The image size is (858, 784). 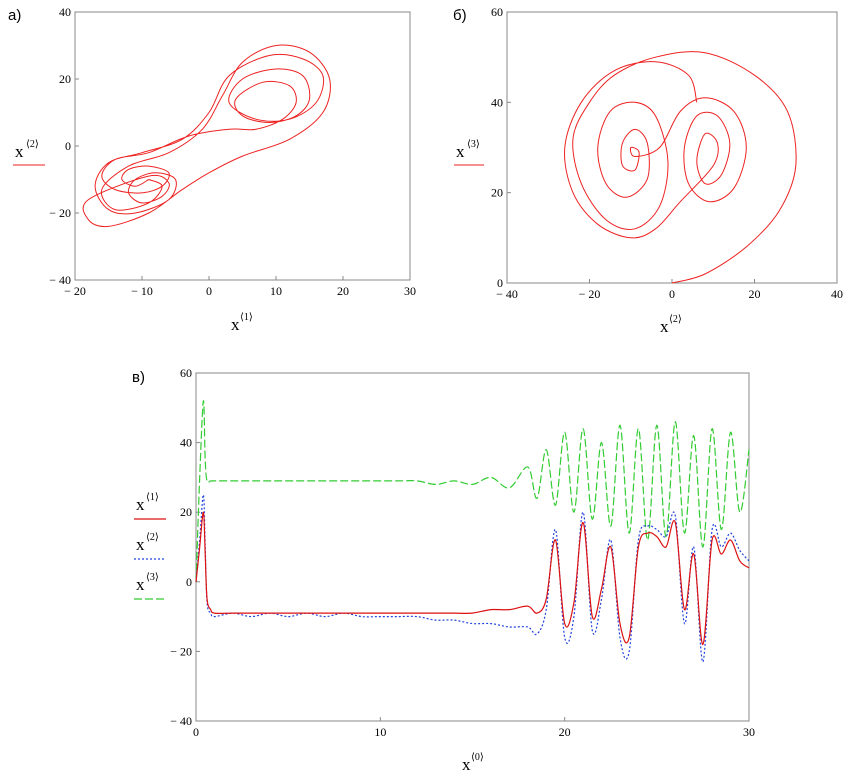 What do you see at coordinates (19, 151) in the screenshot?
I see `panel-a-ylabel-var: x` at bounding box center [19, 151].